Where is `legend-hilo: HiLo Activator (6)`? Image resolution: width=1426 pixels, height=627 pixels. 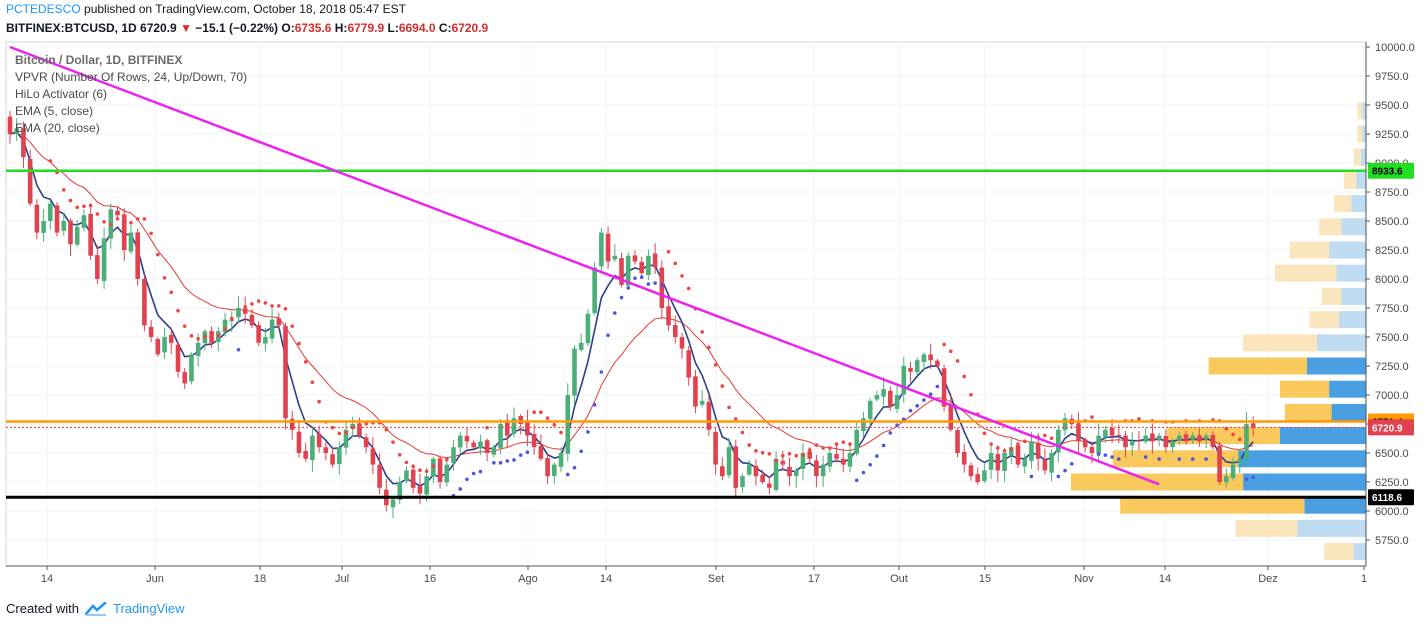
legend-hilo: HiLo Activator (6) is located at coordinates (61, 94).